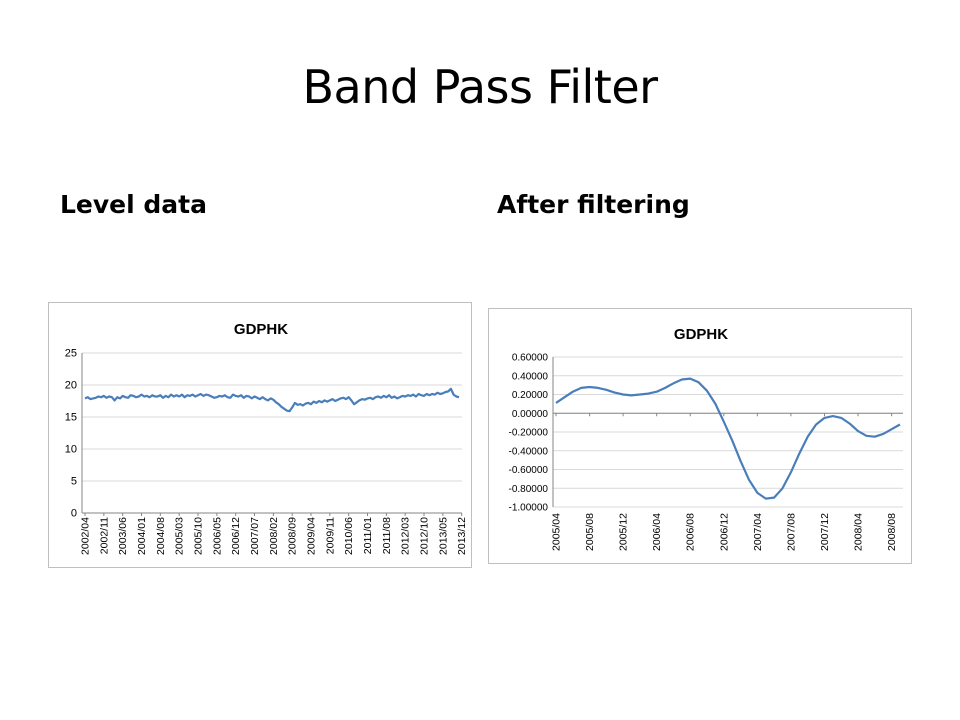 This screenshot has width=960, height=720. I want to click on x-tick-label: 2008/02, so click(274, 536).